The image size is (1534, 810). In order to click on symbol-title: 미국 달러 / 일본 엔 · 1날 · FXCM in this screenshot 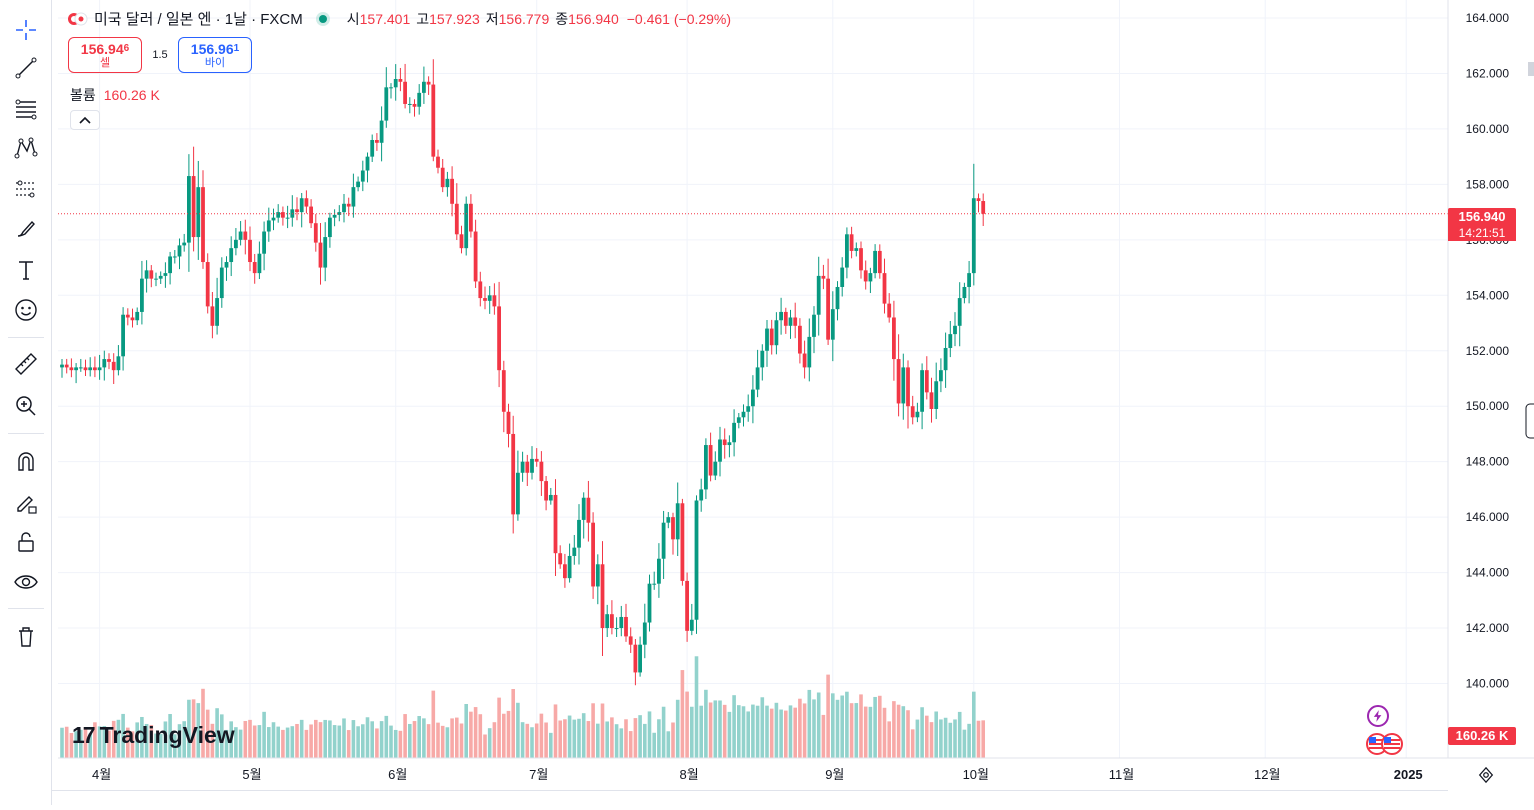, I will do `click(198, 19)`.